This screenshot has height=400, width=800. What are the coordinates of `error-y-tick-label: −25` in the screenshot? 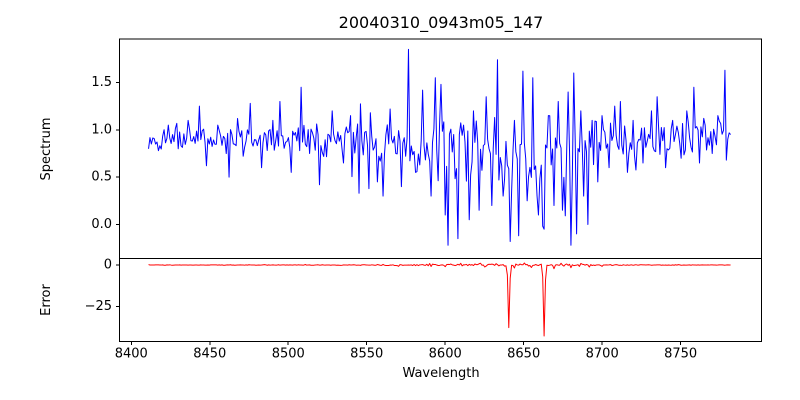 It's located at (98, 306).